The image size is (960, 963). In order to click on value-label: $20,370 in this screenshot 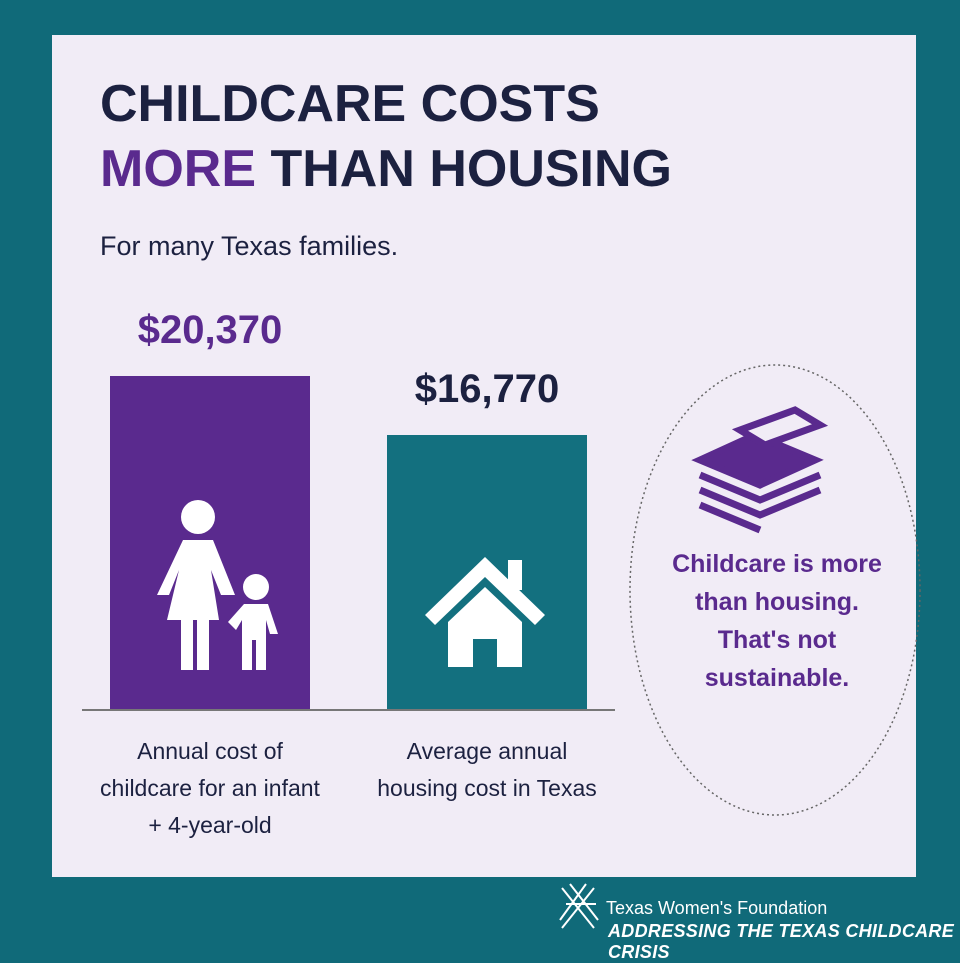, I will do `click(210, 329)`.